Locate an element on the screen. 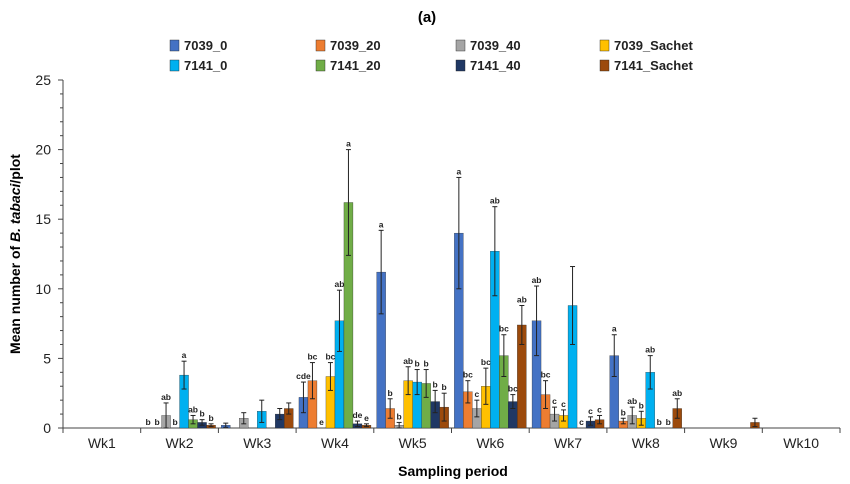 This screenshot has width=850, height=484. y-axis-title-prefix: Mean number of is located at coordinates (15, 298).